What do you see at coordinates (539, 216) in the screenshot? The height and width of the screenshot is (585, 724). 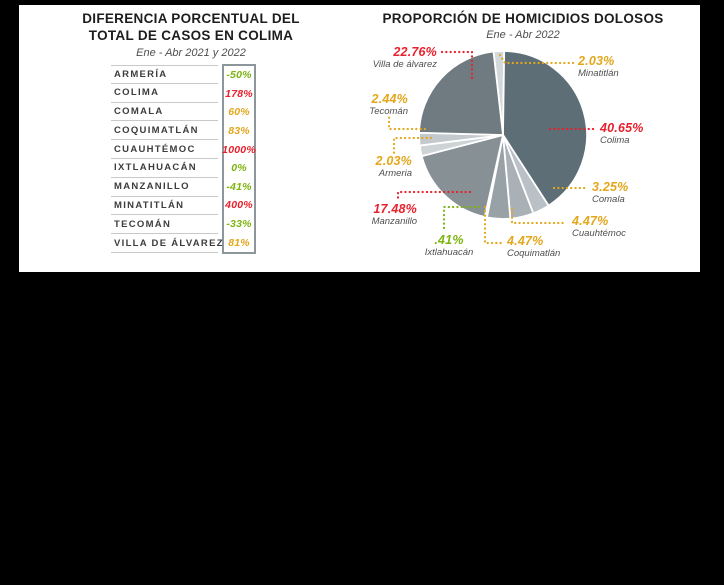 I see `pie-leader-cuauhtemoc` at bounding box center [539, 216].